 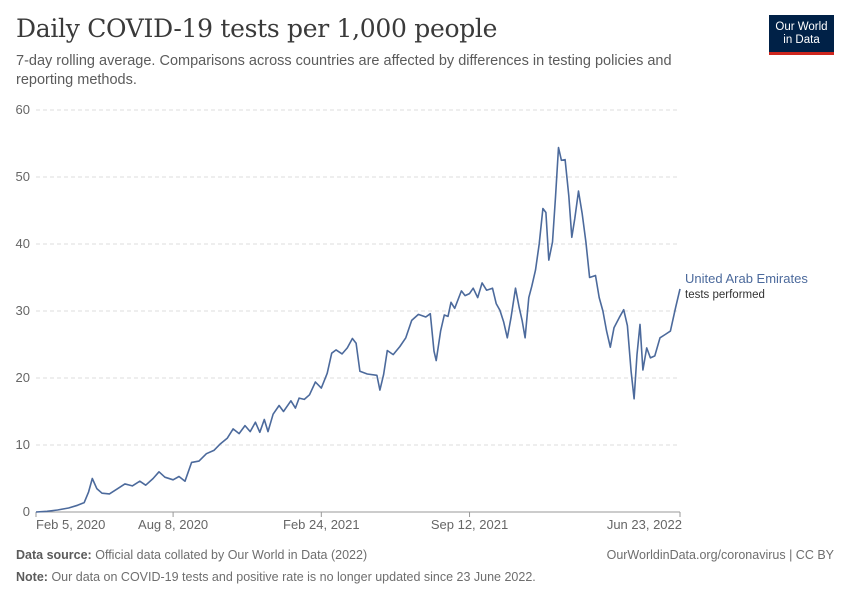 What do you see at coordinates (644, 524) in the screenshot?
I see `x-tick-label: Jun 23, 2022` at bounding box center [644, 524].